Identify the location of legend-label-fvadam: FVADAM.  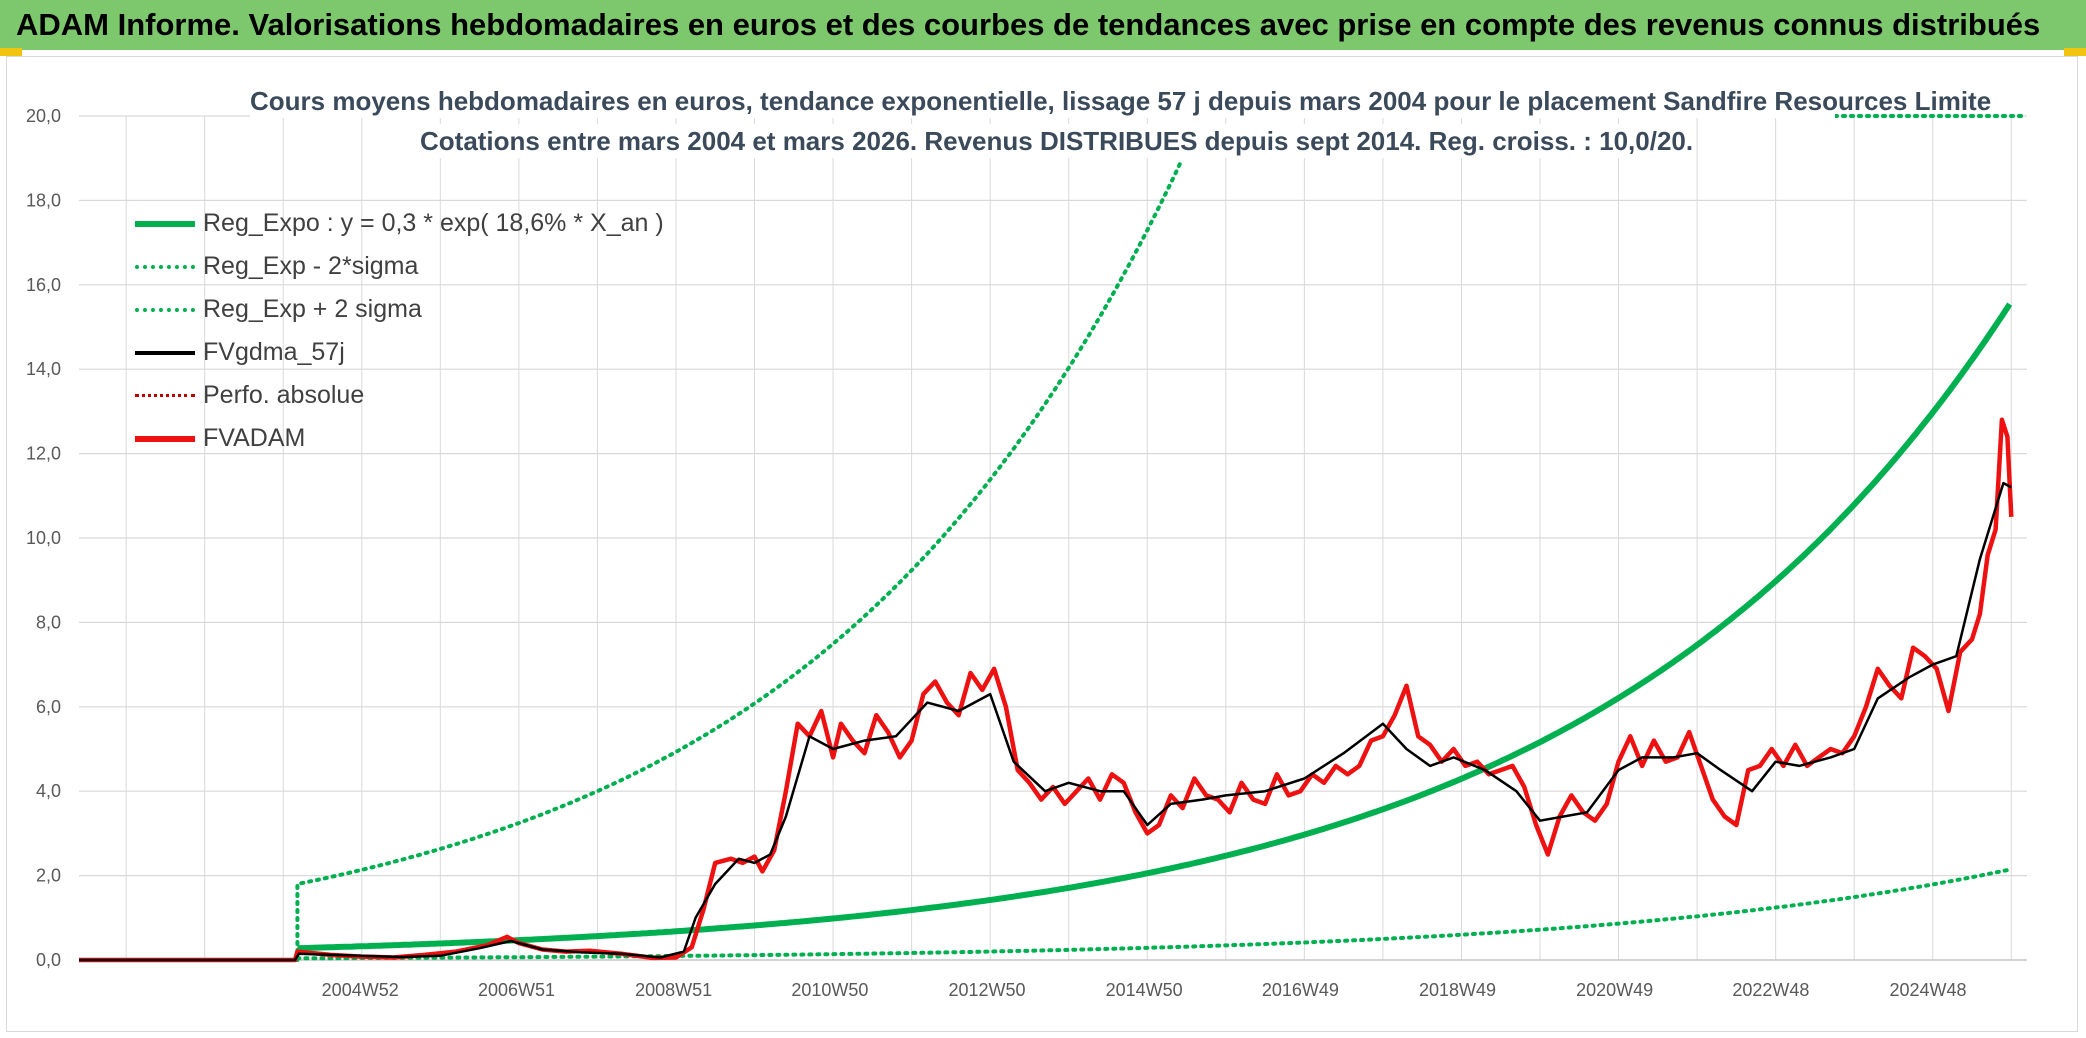
(254, 438).